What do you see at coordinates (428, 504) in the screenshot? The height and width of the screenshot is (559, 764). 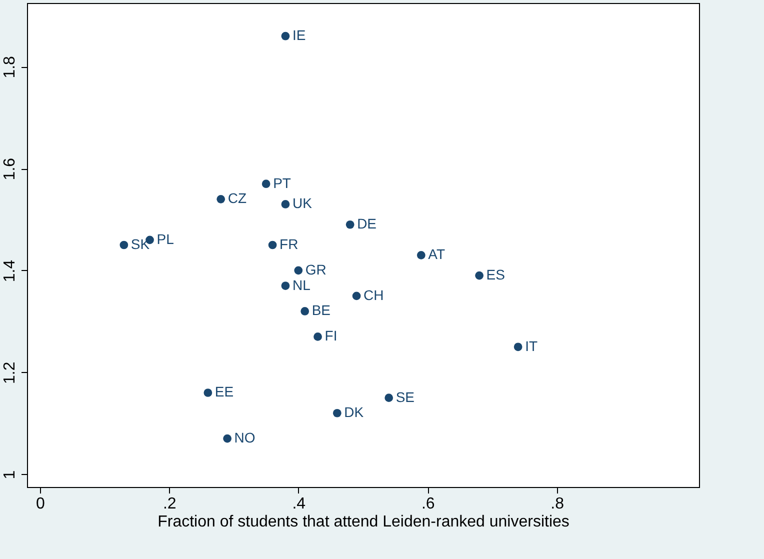 I see `x-tick-label: .6` at bounding box center [428, 504].